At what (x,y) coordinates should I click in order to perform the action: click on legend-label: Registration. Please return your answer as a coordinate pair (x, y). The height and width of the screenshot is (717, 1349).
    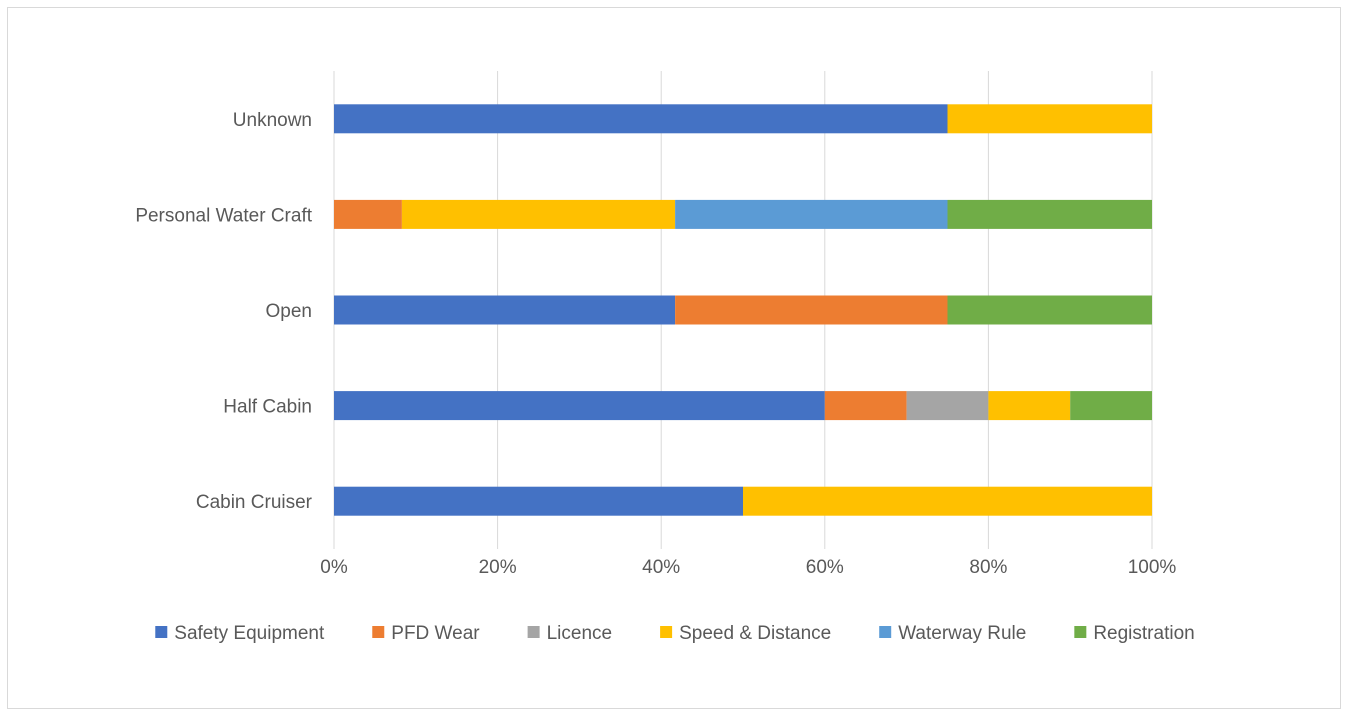
    Looking at the image, I should click on (1143, 633).